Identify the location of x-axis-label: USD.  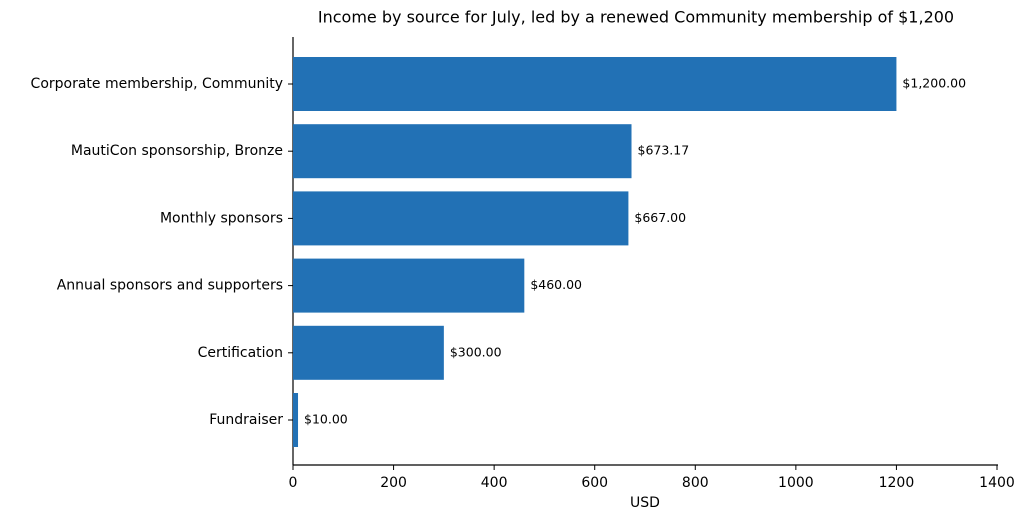
(645, 503).